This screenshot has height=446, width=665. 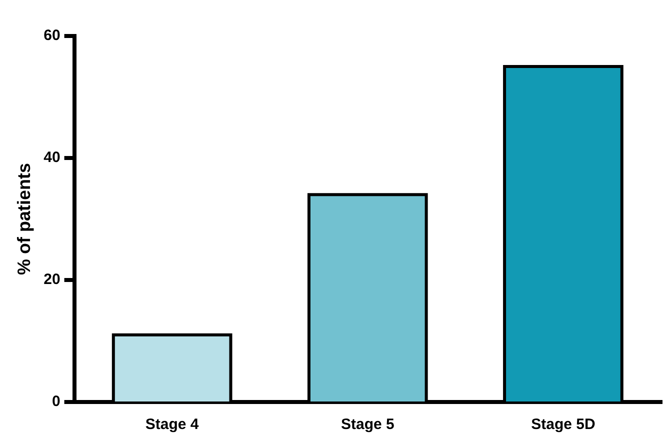 What do you see at coordinates (52, 279) in the screenshot?
I see `y-tick-label: 20` at bounding box center [52, 279].